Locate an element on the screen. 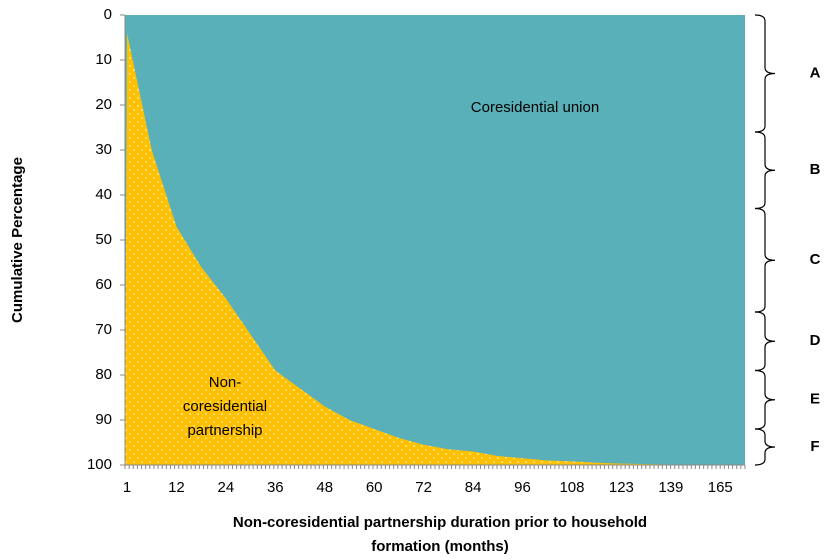 The height and width of the screenshot is (560, 826). y-tick-label: 80 is located at coordinates (103, 374).